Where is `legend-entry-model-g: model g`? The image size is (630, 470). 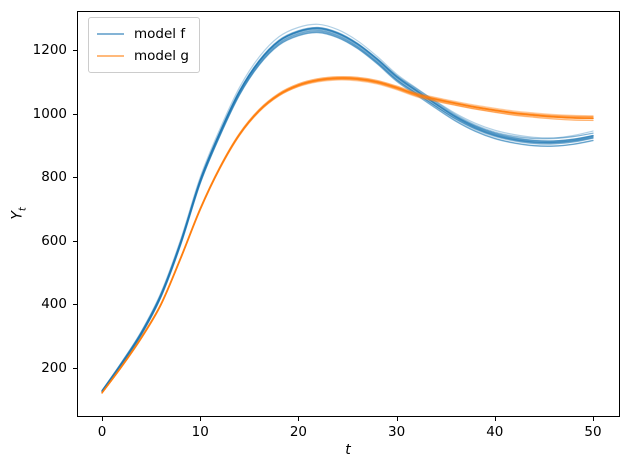
legend-entry-model-g: model g is located at coordinates (143, 56).